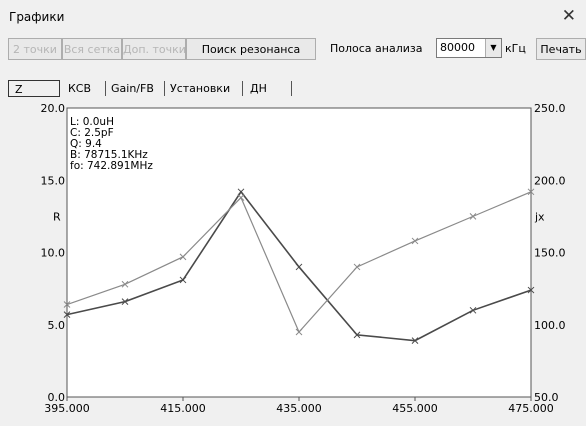  What do you see at coordinates (415, 408) in the screenshot?
I see `x-tick-label: 455.000` at bounding box center [415, 408].